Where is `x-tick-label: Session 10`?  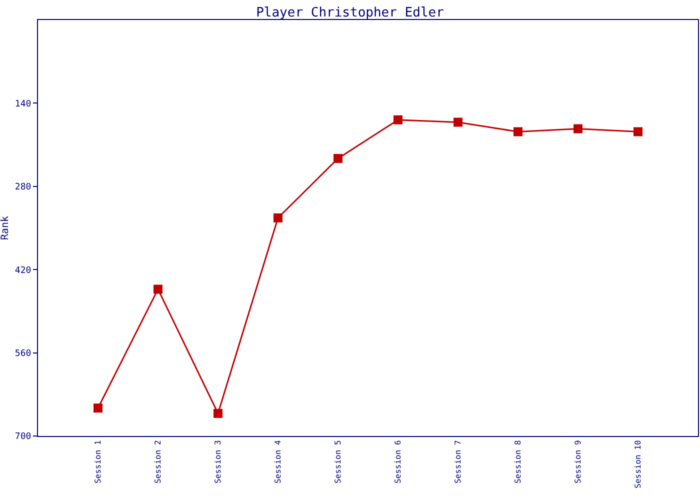
x-tick-label: Session 10 is located at coordinates (638, 464).